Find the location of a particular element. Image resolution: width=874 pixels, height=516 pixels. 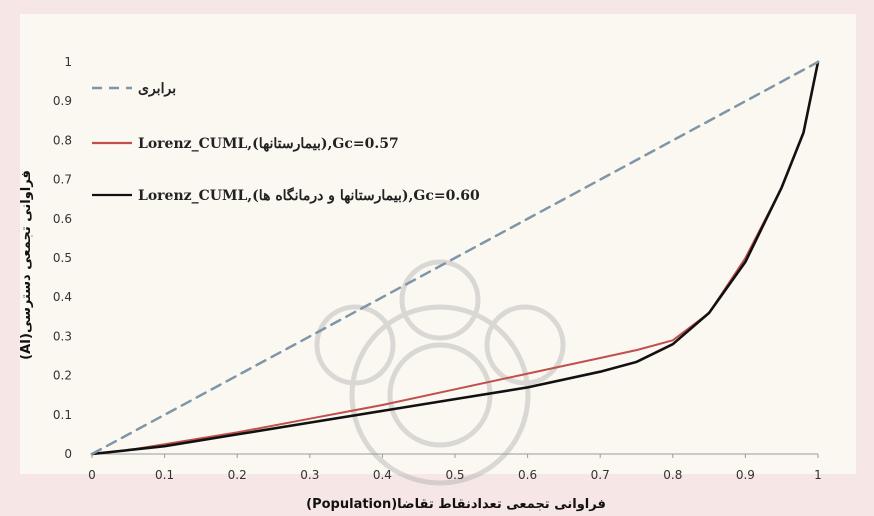

y-tick-label: 0 is located at coordinates (68, 454).